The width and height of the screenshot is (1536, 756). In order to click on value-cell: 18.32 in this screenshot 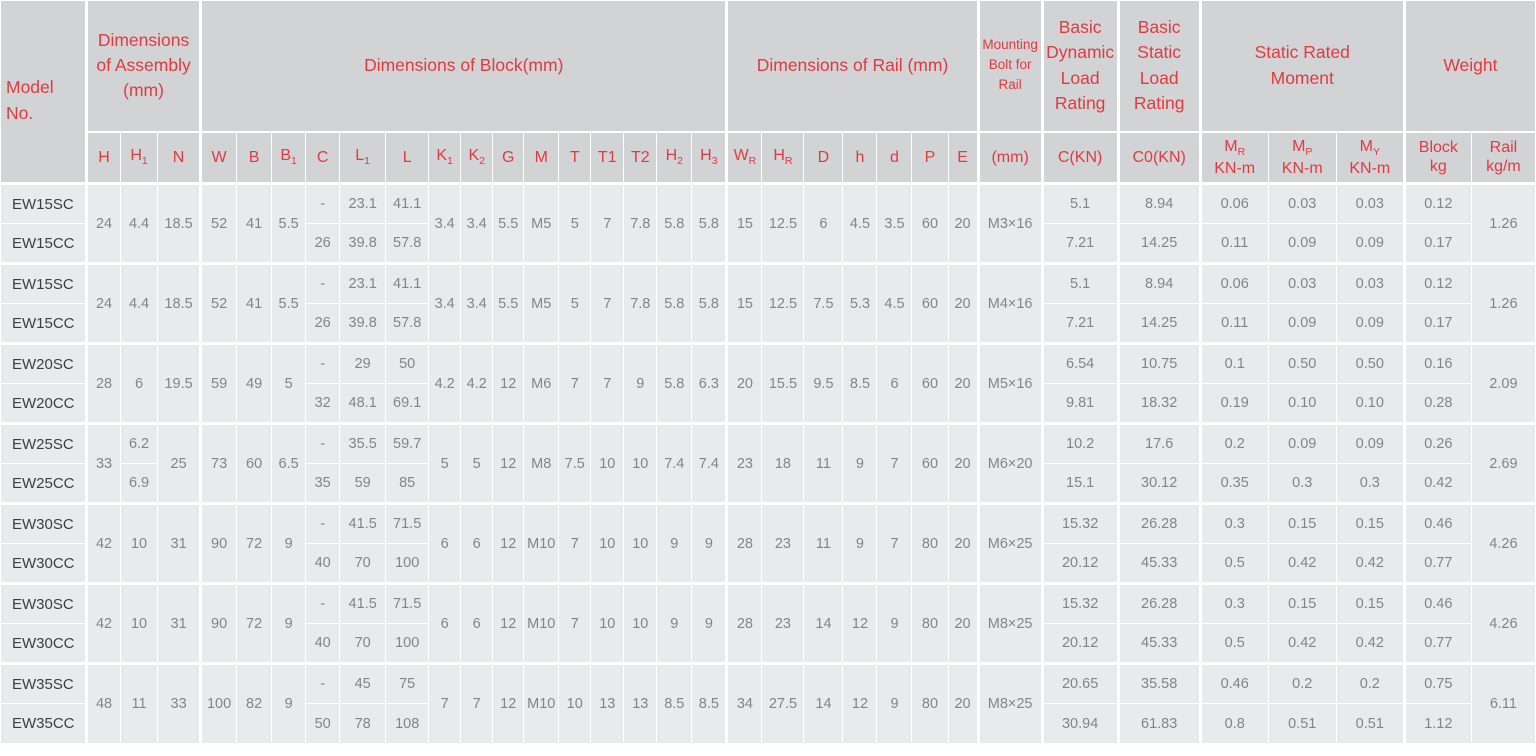, I will do `click(1158, 403)`.